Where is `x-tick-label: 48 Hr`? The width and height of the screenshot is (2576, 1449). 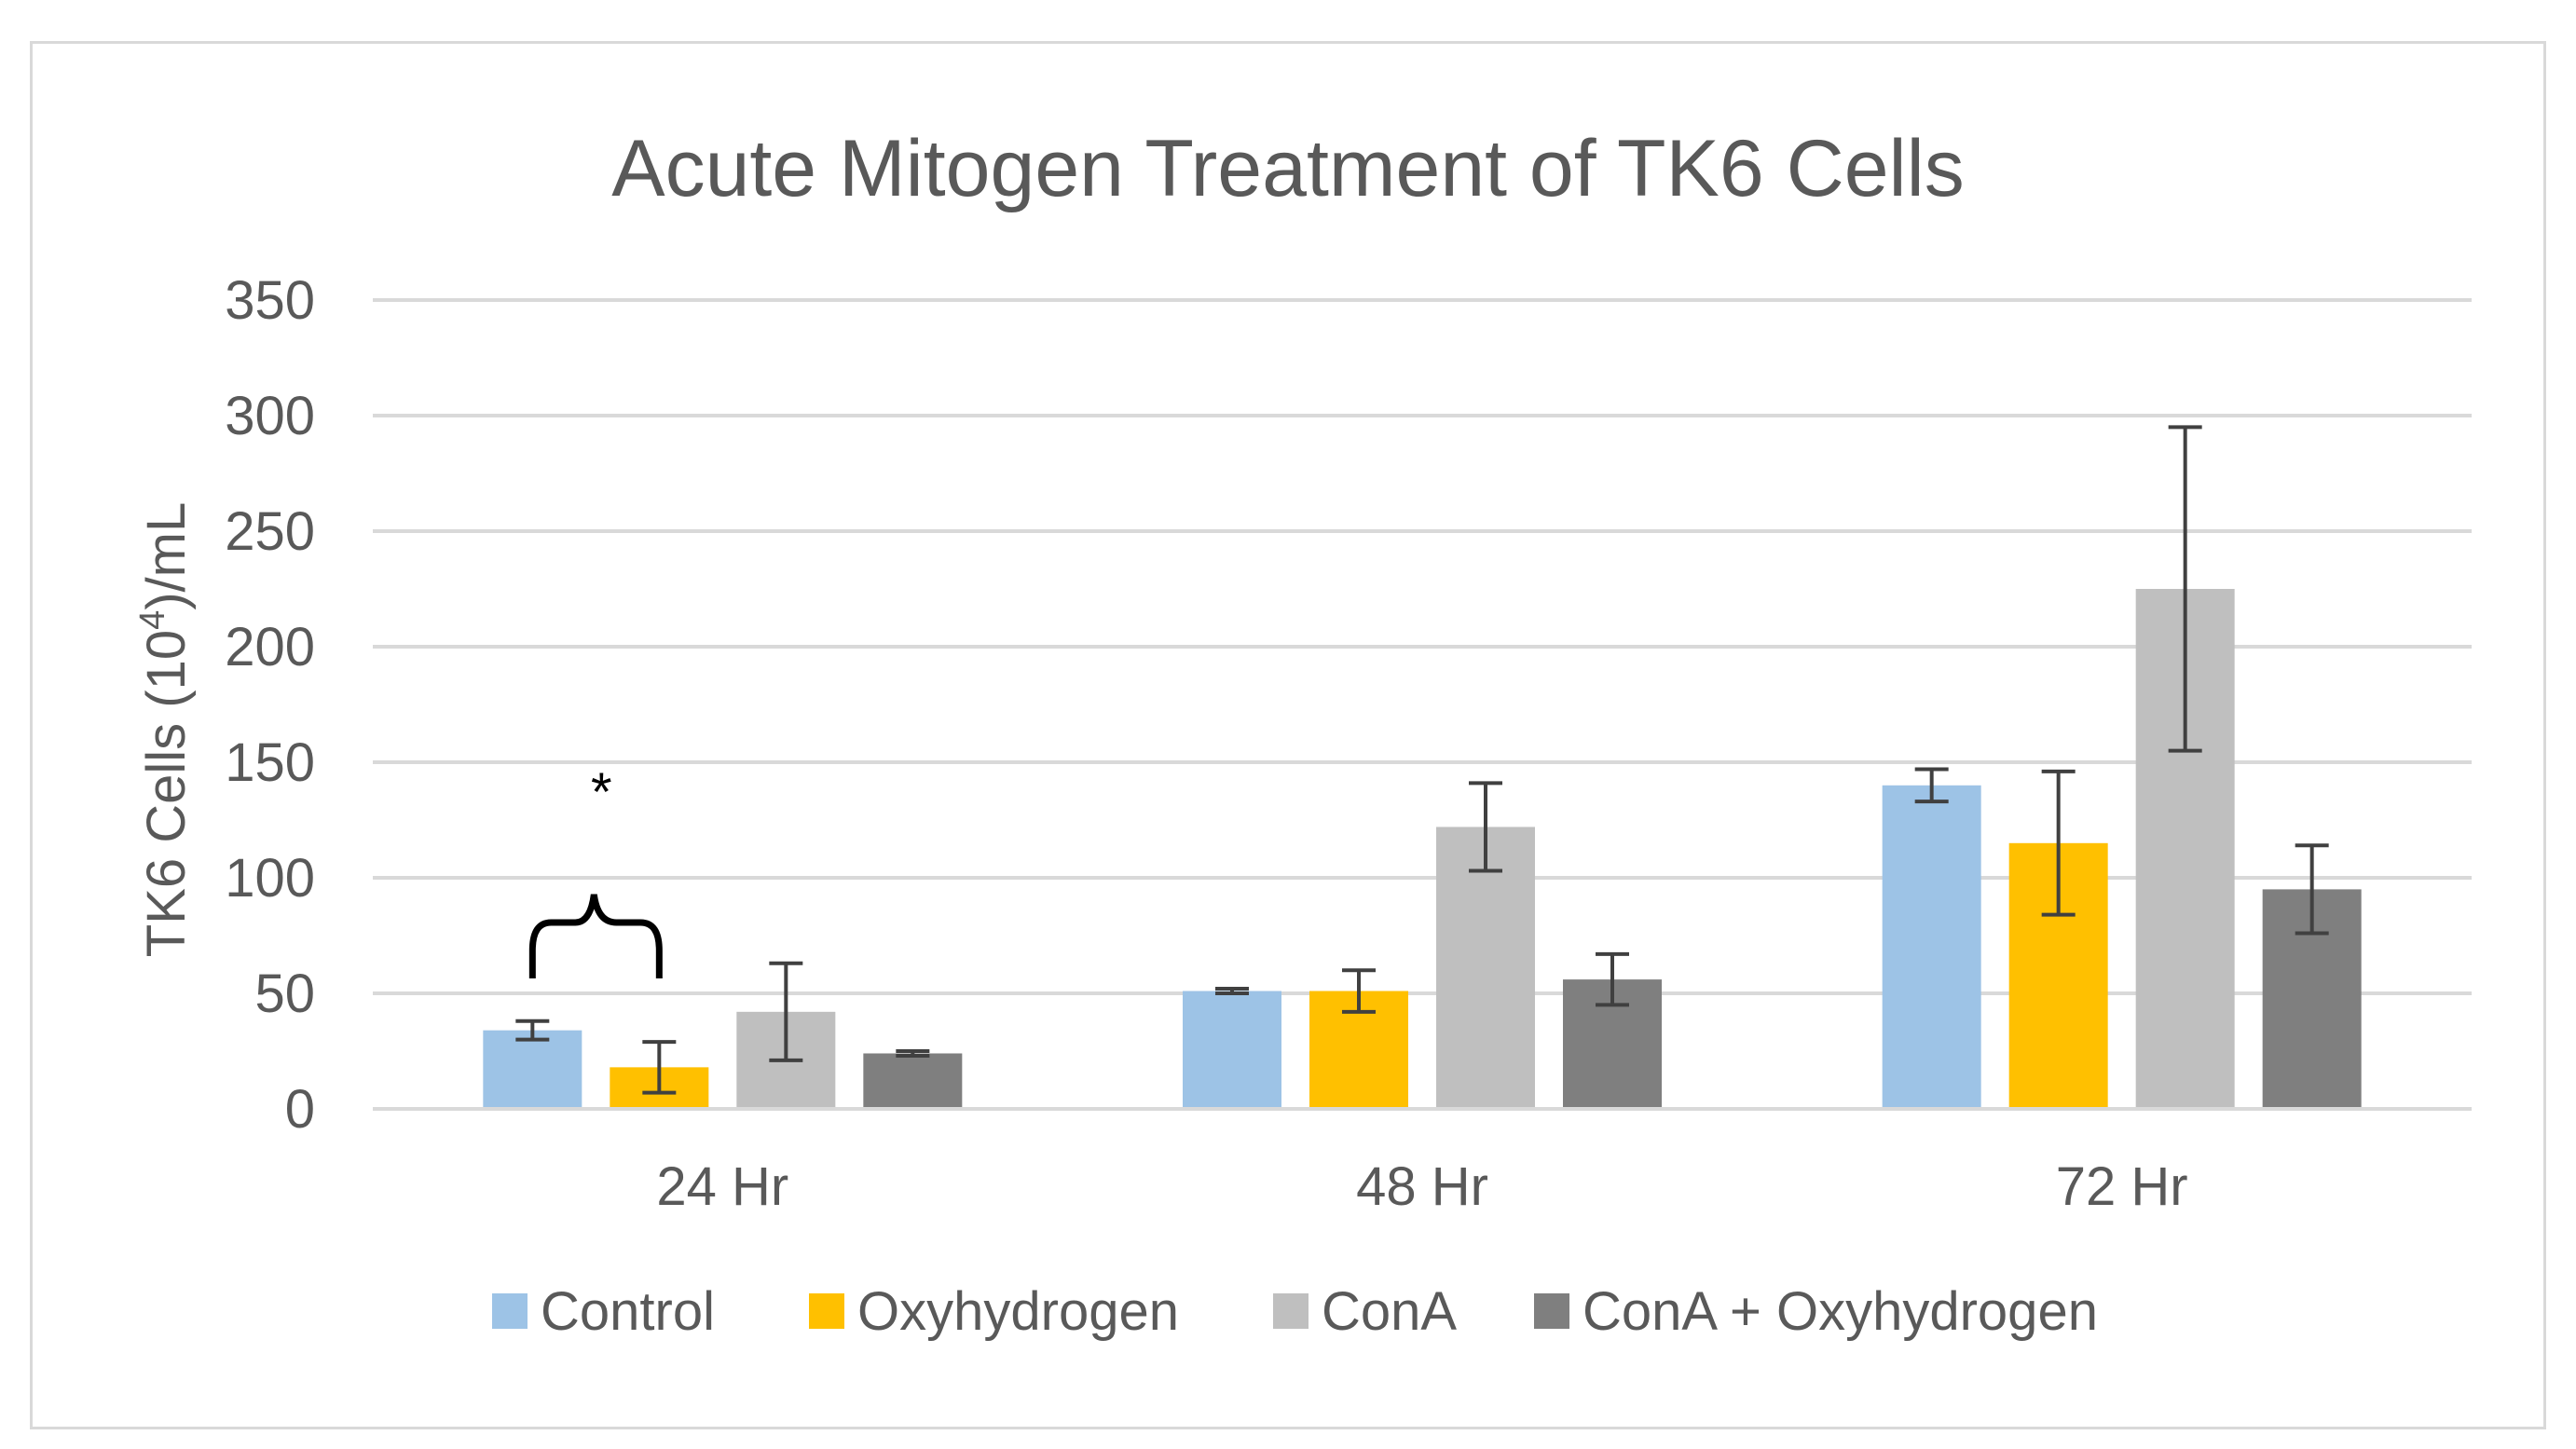
x-tick-label: 48 Hr is located at coordinates (1422, 1186).